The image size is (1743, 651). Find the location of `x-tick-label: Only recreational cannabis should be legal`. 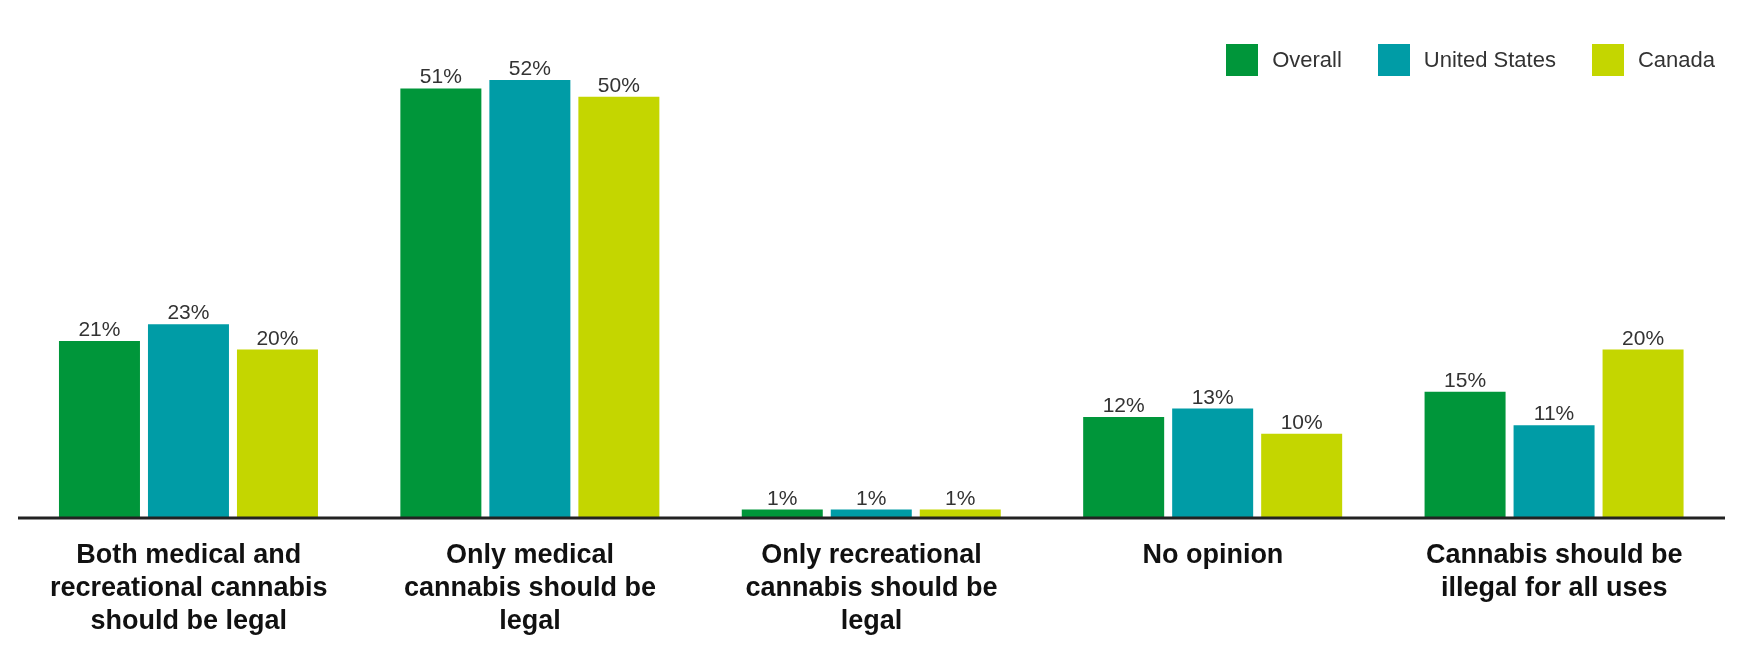

x-tick-label: Only recreational cannabis should be legal is located at coordinates (871, 587).